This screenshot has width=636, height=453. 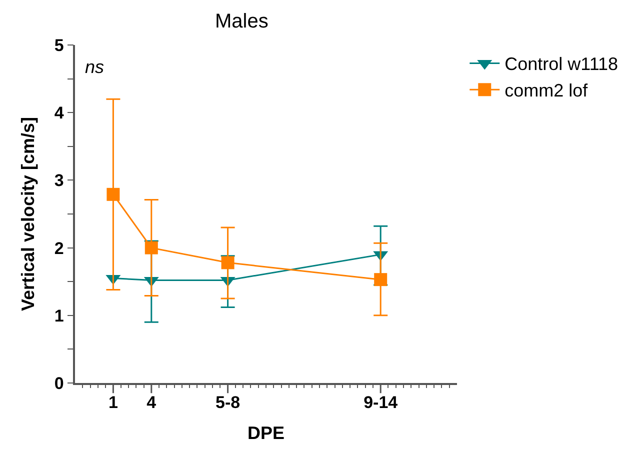 I want to click on y-tick-label: 4, so click(x=59, y=113).